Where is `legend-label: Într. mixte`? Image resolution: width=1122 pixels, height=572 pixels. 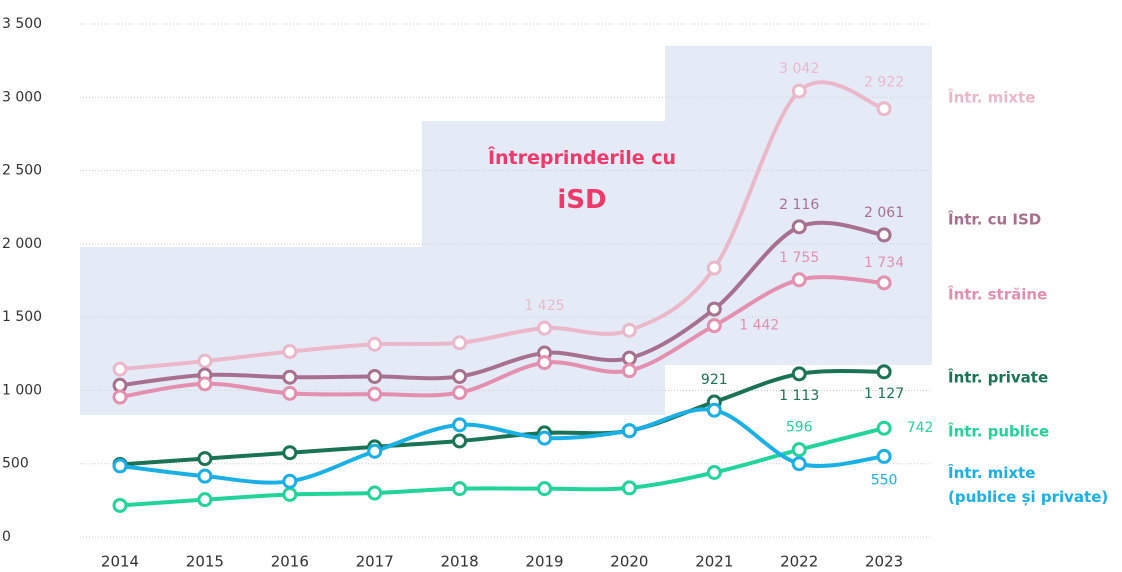
legend-label: Într. mixte is located at coordinates (991, 97).